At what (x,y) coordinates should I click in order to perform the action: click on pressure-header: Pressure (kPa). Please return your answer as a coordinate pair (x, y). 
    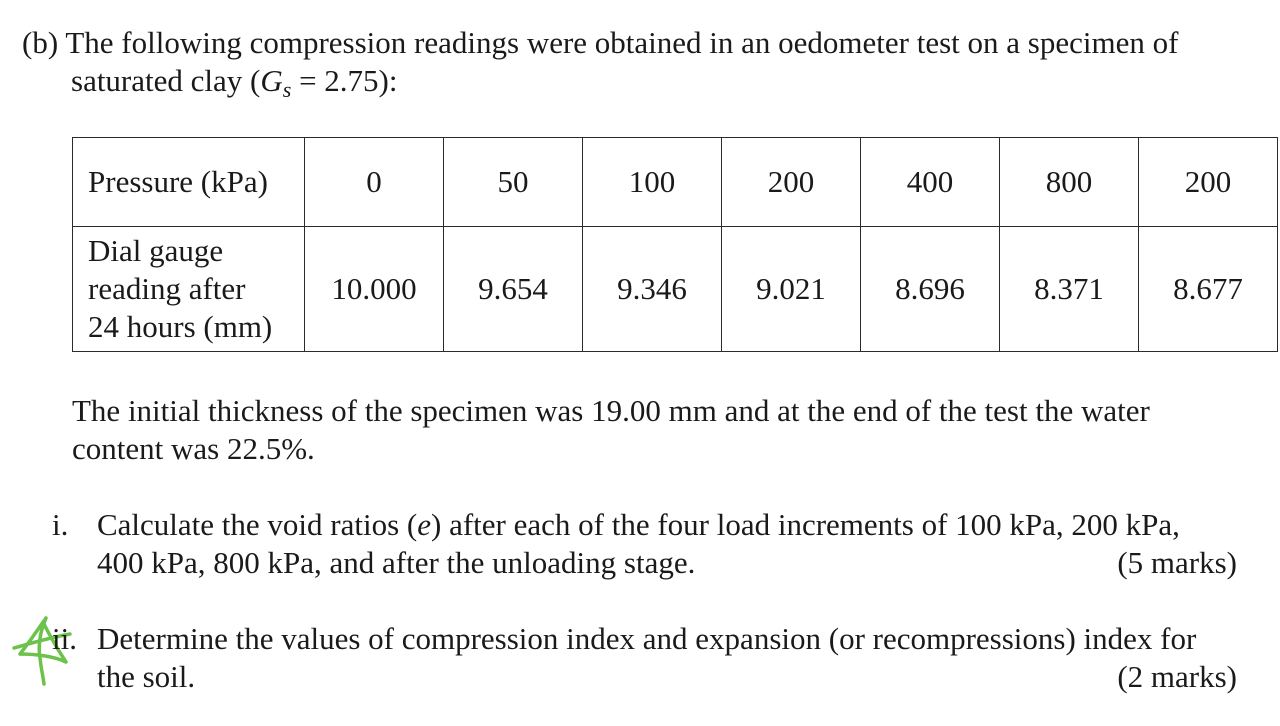
    Looking at the image, I should click on (188, 182).